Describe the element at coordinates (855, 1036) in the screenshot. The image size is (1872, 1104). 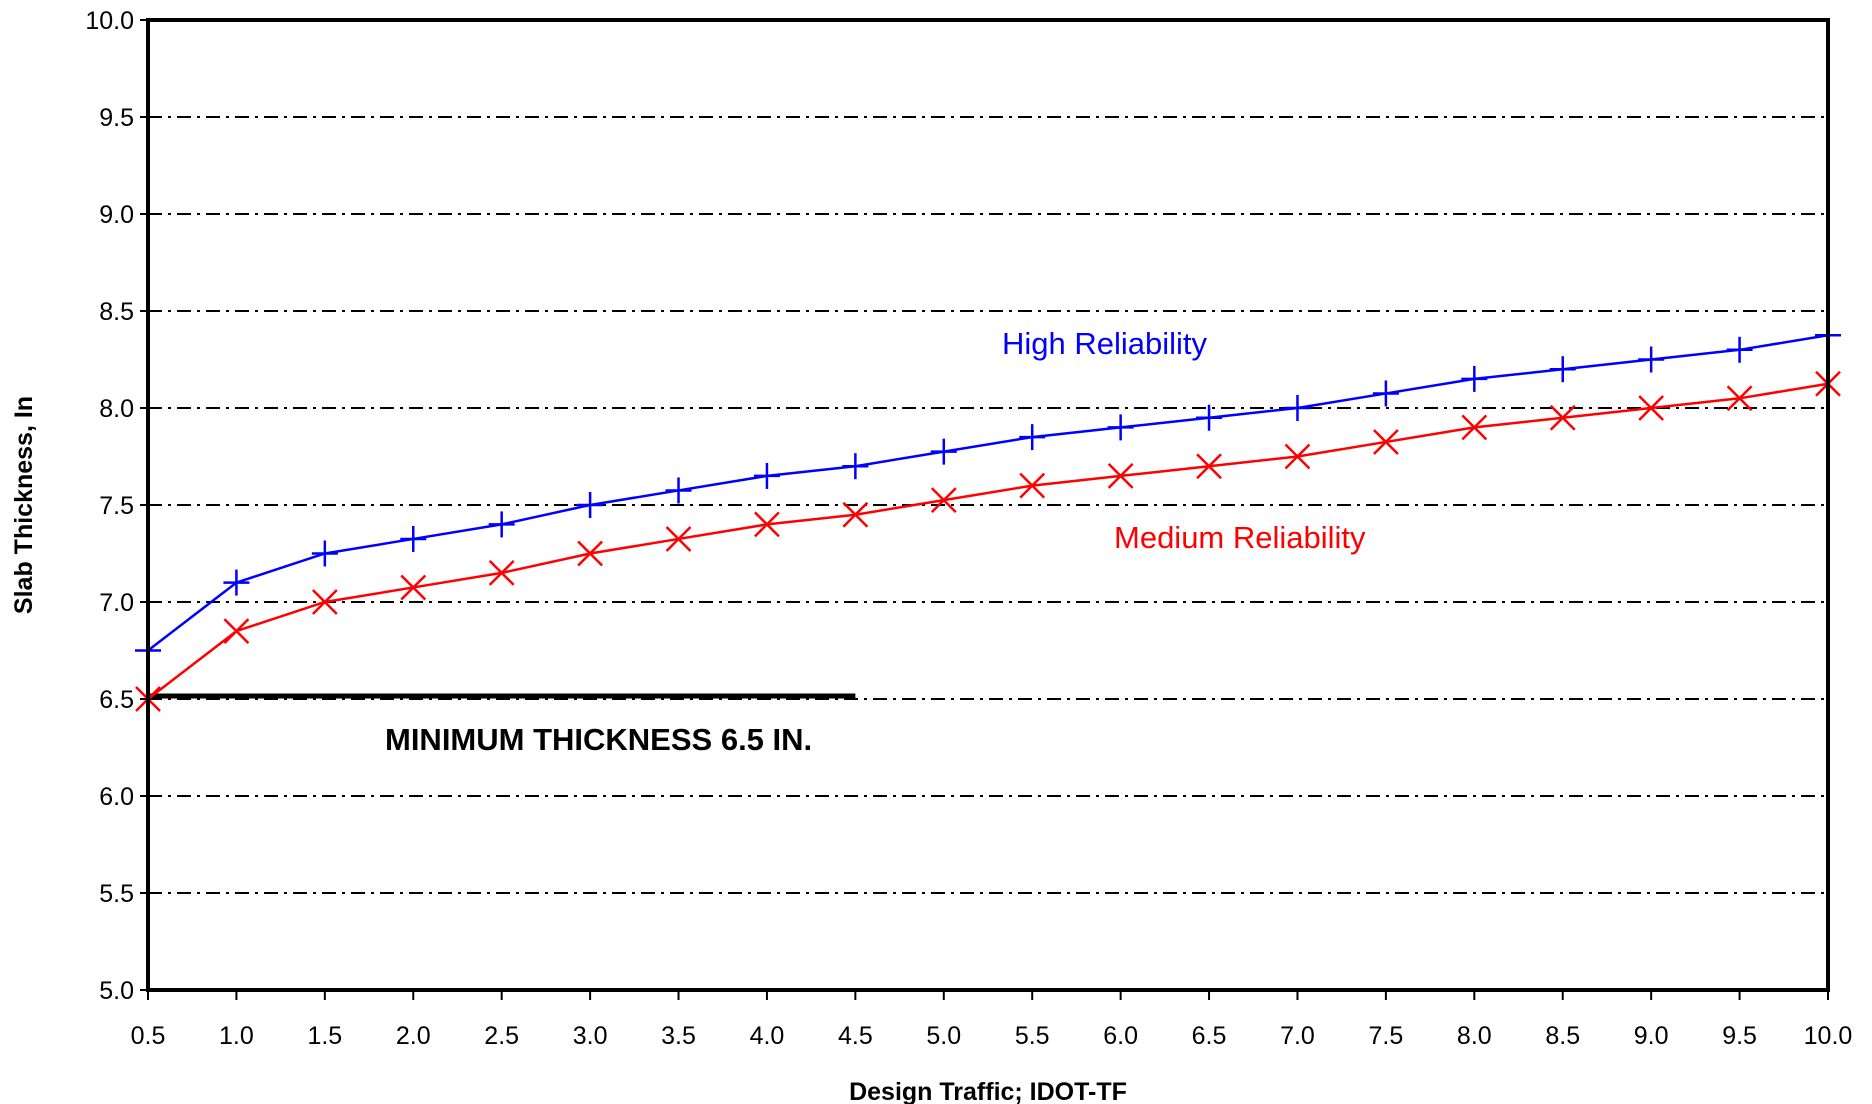
I see `x-tick-label-8: 4.5` at that location.